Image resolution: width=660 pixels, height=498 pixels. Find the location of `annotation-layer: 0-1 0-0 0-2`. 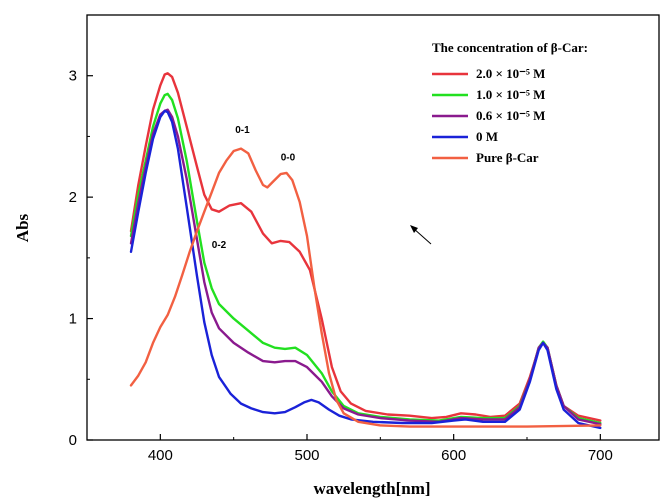

annotation-layer: 0-1 0-0 0-2 is located at coordinates (322, 188).